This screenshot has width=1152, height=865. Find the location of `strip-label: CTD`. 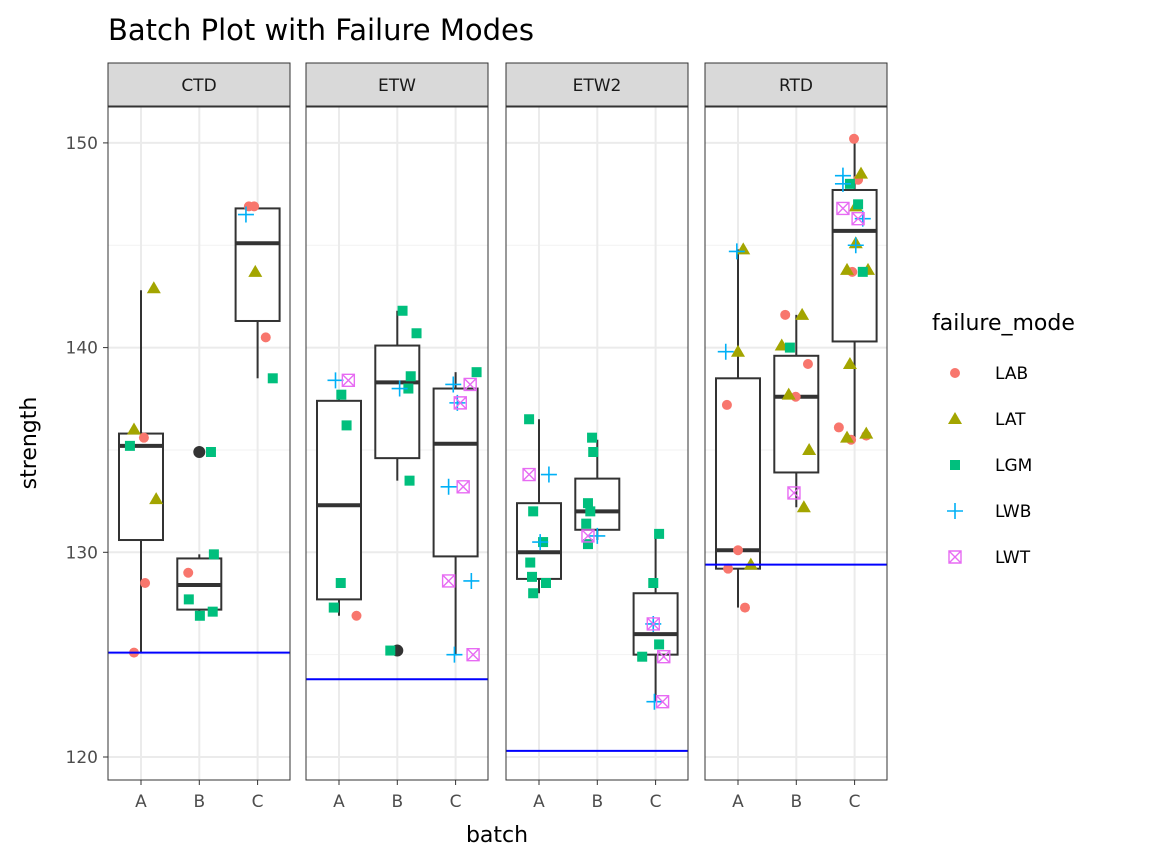

strip-label: CTD is located at coordinates (198, 86).